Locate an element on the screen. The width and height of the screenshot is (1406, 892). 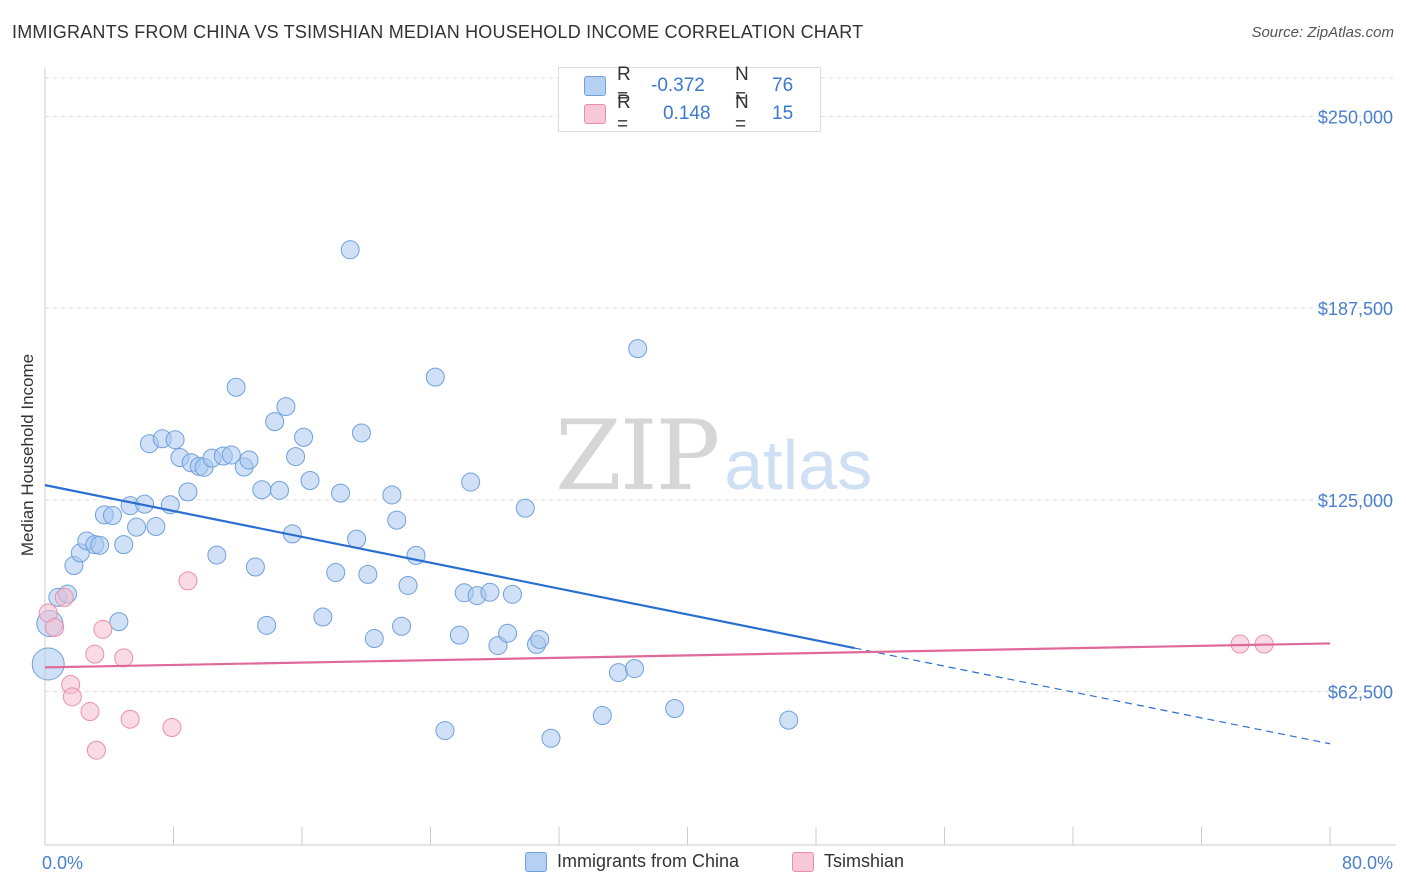
legend-label: Tsimshian is located at coordinates (864, 861).